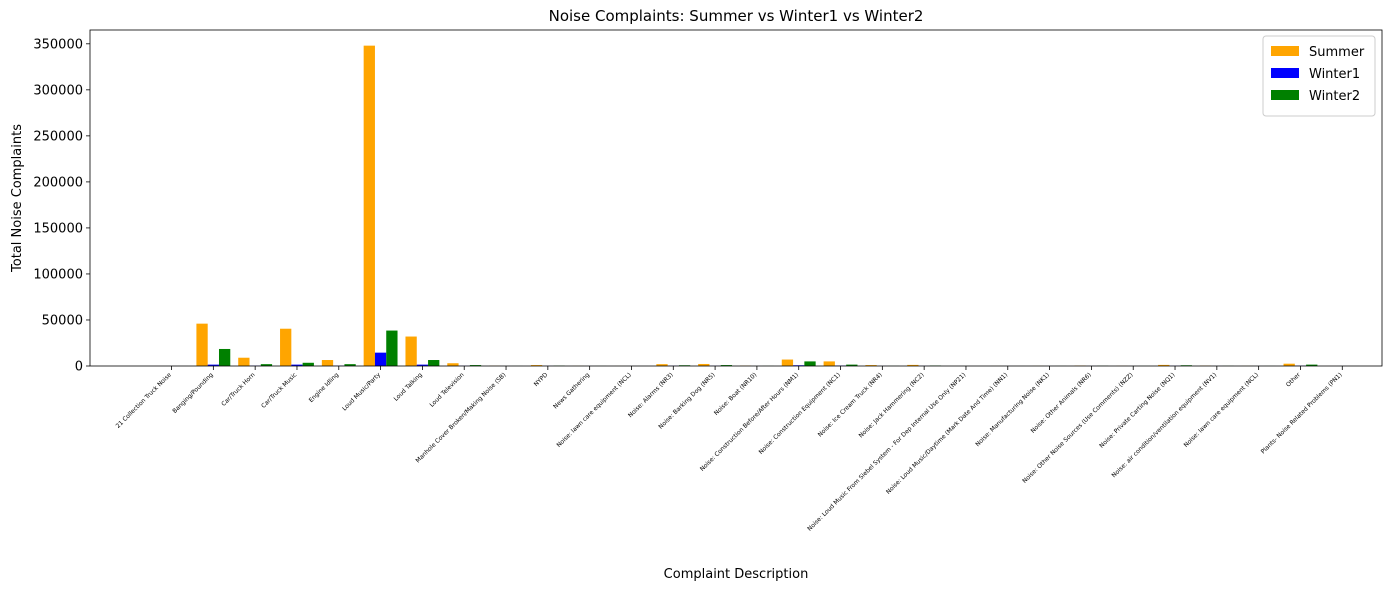 This screenshot has width=1389, height=590. What do you see at coordinates (1285, 95) in the screenshot?
I see `legend-swatch-winter2` at bounding box center [1285, 95].